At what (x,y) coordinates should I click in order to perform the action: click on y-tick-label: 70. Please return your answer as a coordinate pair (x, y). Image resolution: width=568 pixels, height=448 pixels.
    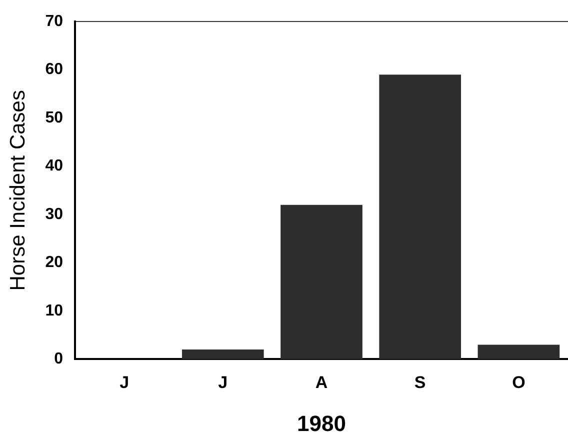
    Looking at the image, I should click on (54, 21).